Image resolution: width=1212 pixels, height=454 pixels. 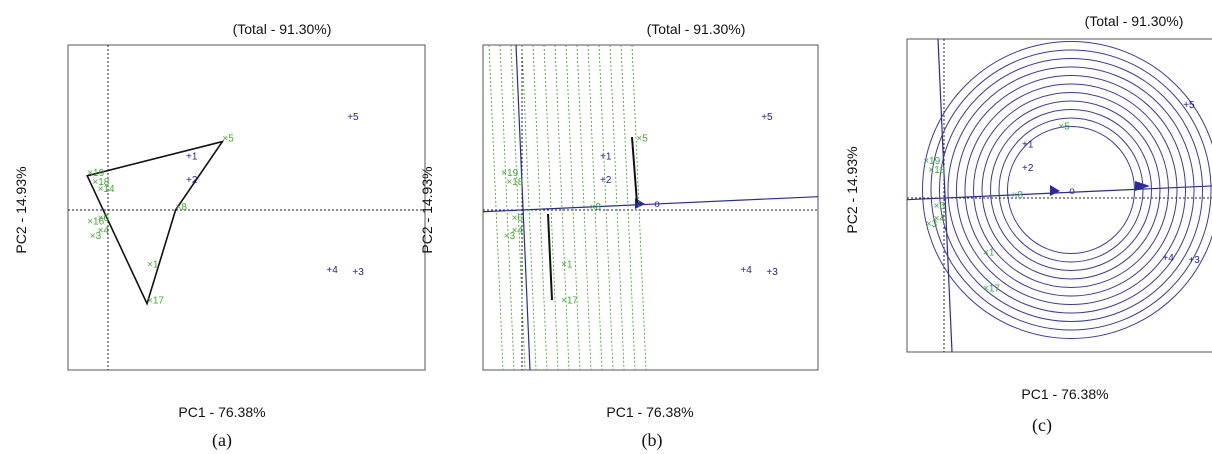 I want to click on panel-a-tester-point: ×18, so click(x=100, y=182).